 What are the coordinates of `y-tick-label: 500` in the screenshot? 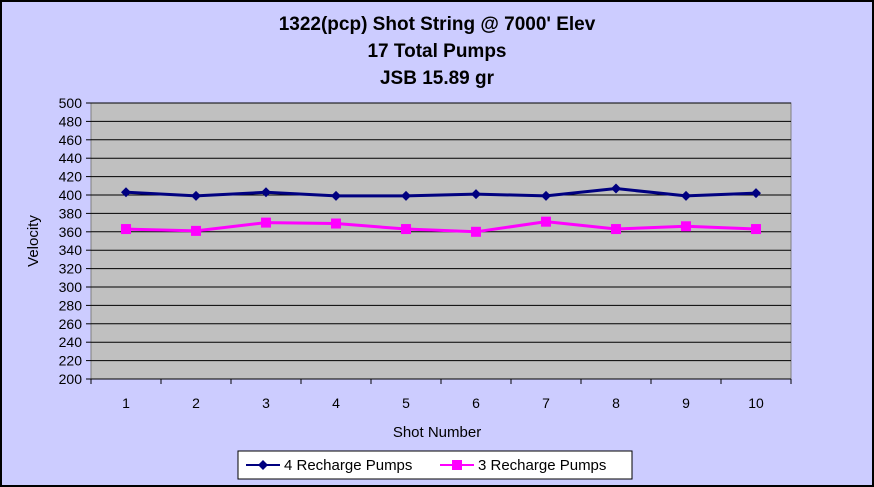 It's located at (71, 103).